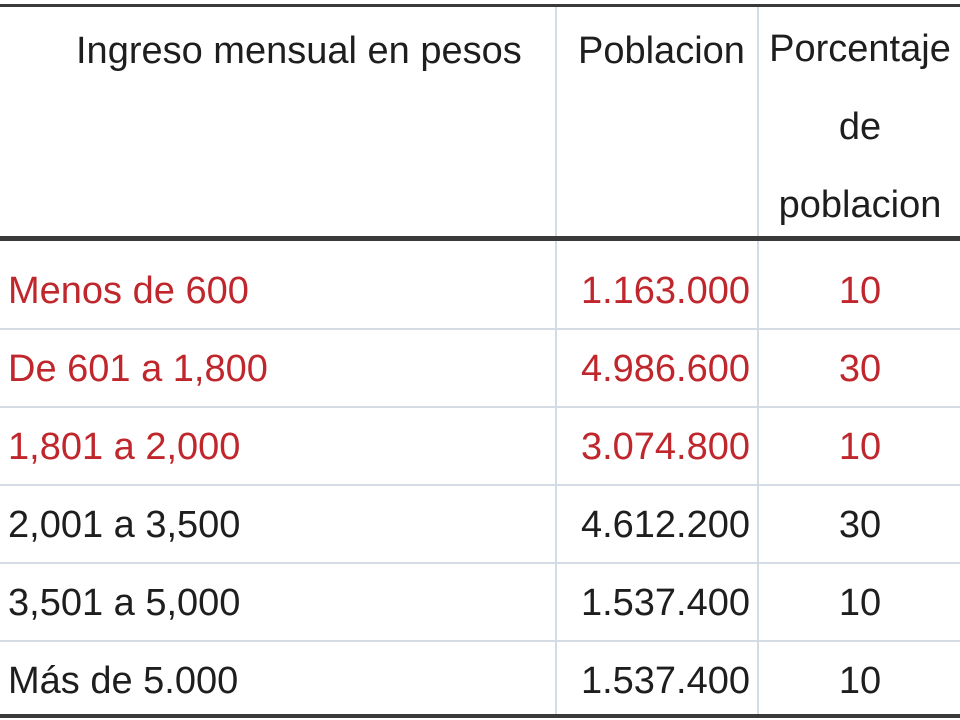 The width and height of the screenshot is (960, 720). I want to click on table-row: 2,001 a 3,500 4.612.200 30, so click(480, 525).